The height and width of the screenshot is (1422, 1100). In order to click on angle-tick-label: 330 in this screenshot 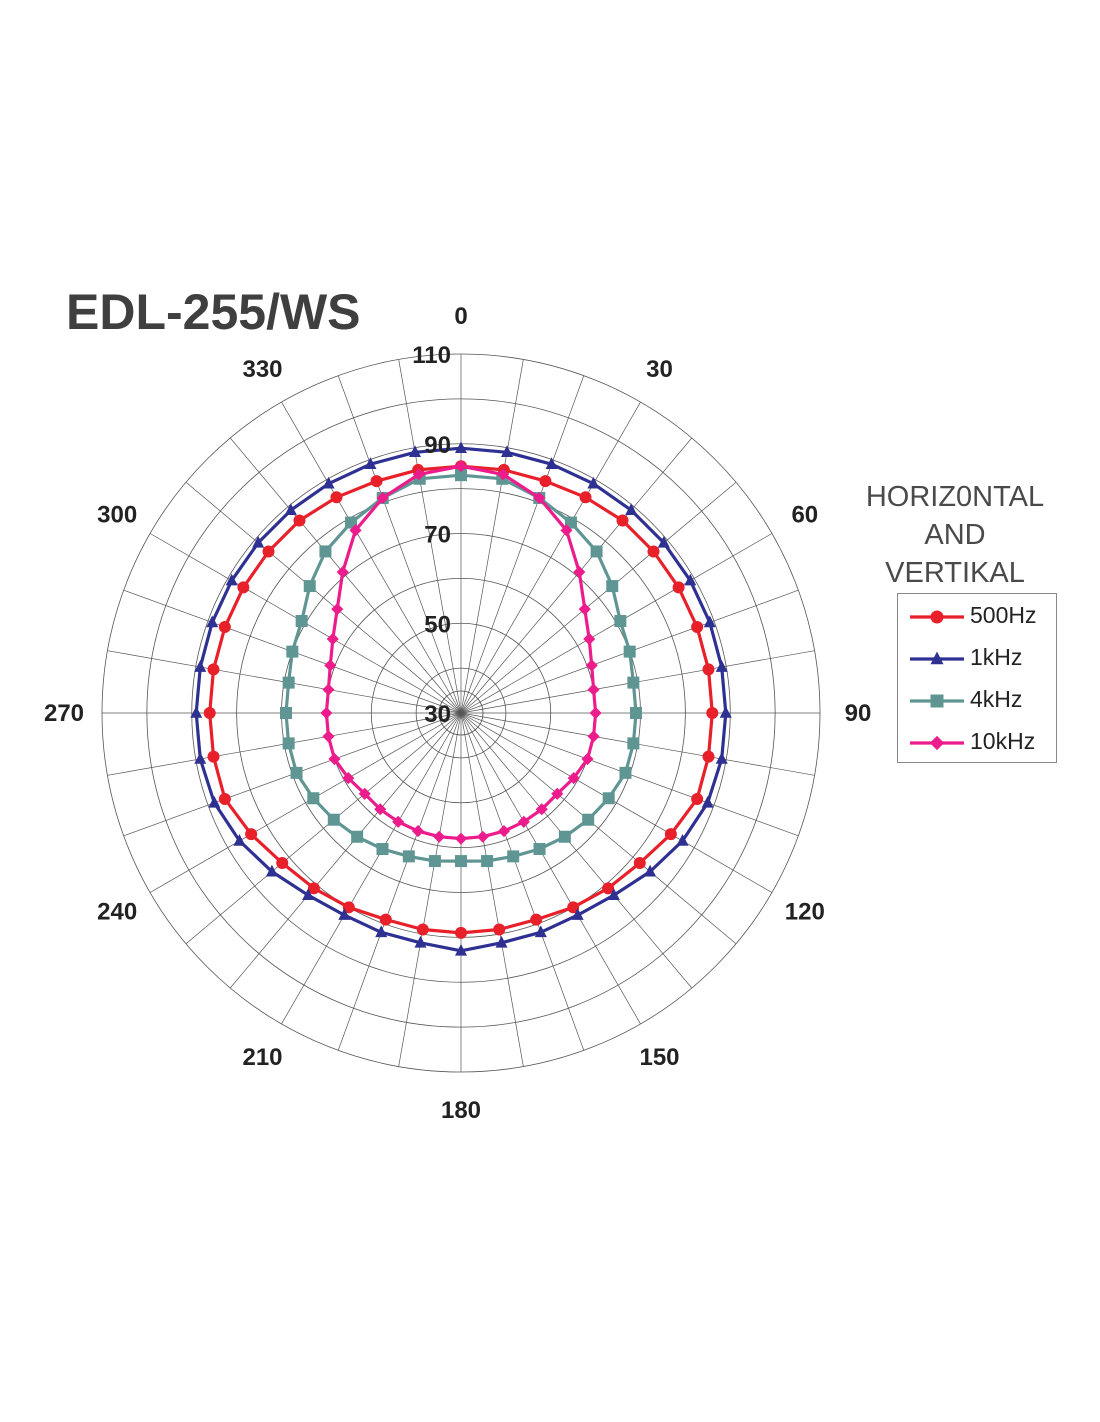, I will do `click(262, 369)`.